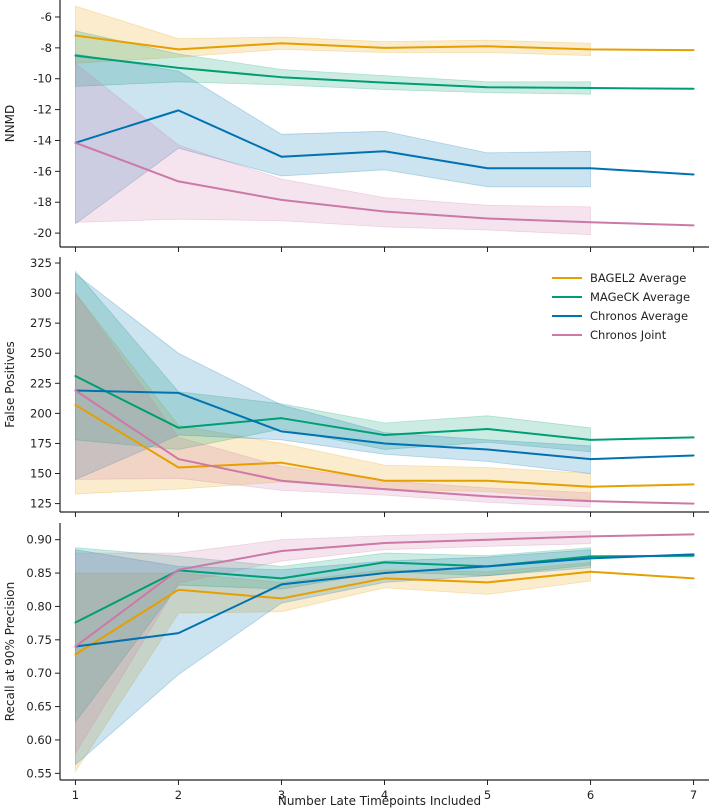 This screenshot has width=709, height=809. I want to click on xtick-label: 7, so click(693, 795).